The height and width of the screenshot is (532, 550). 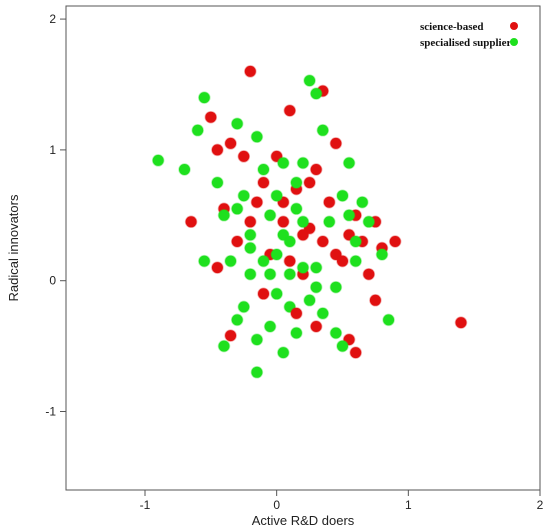 I want to click on legend: science-based specialised supplier, so click(x=469, y=35).